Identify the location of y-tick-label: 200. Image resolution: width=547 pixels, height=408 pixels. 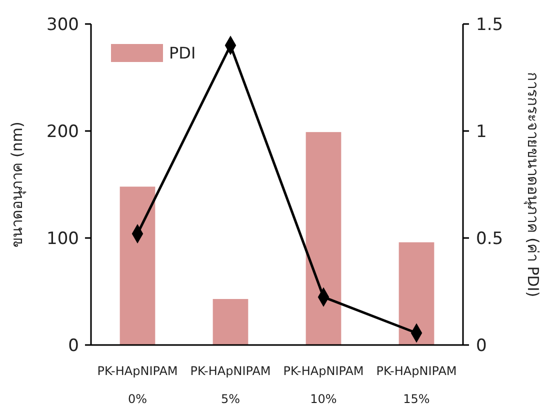
(62, 132).